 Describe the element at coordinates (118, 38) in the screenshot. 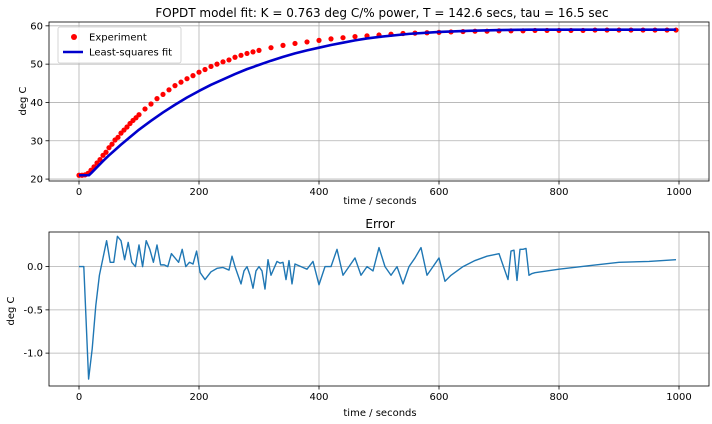

I see `legend-experiment-label: Experiment` at that location.